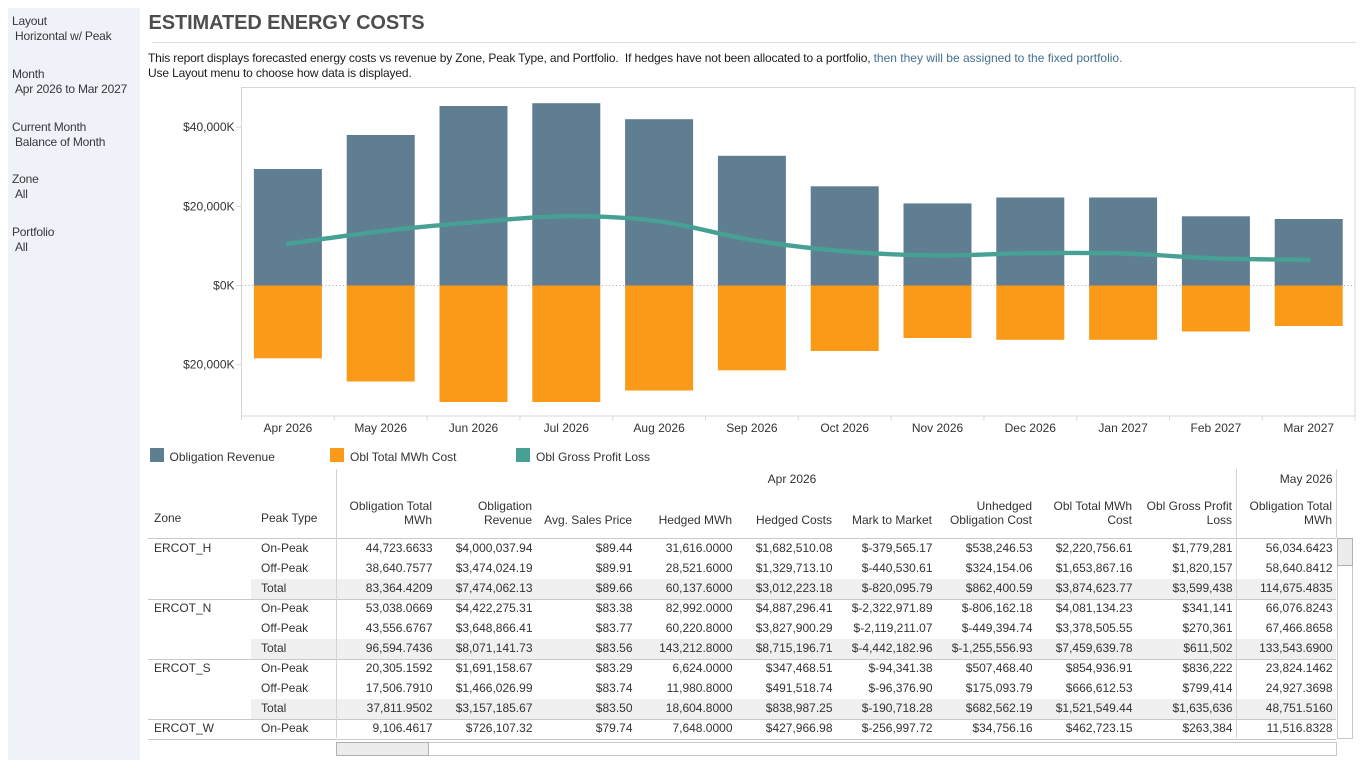 The height and width of the screenshot is (768, 1366). Describe the element at coordinates (1031, 428) in the screenshot. I see `svg-text: Dec 2026` at that location.